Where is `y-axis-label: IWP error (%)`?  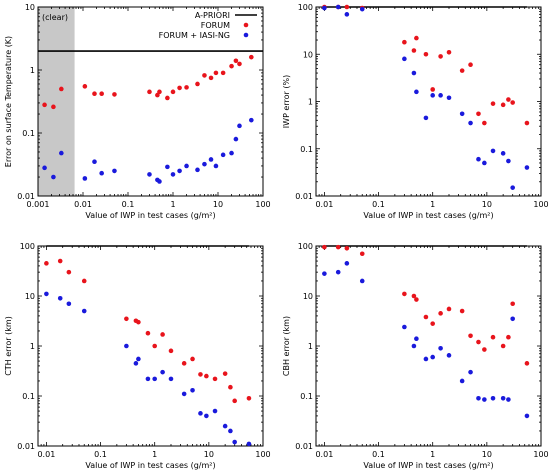
y-axis-label: IWP error (%) is located at coordinates (286, 101).